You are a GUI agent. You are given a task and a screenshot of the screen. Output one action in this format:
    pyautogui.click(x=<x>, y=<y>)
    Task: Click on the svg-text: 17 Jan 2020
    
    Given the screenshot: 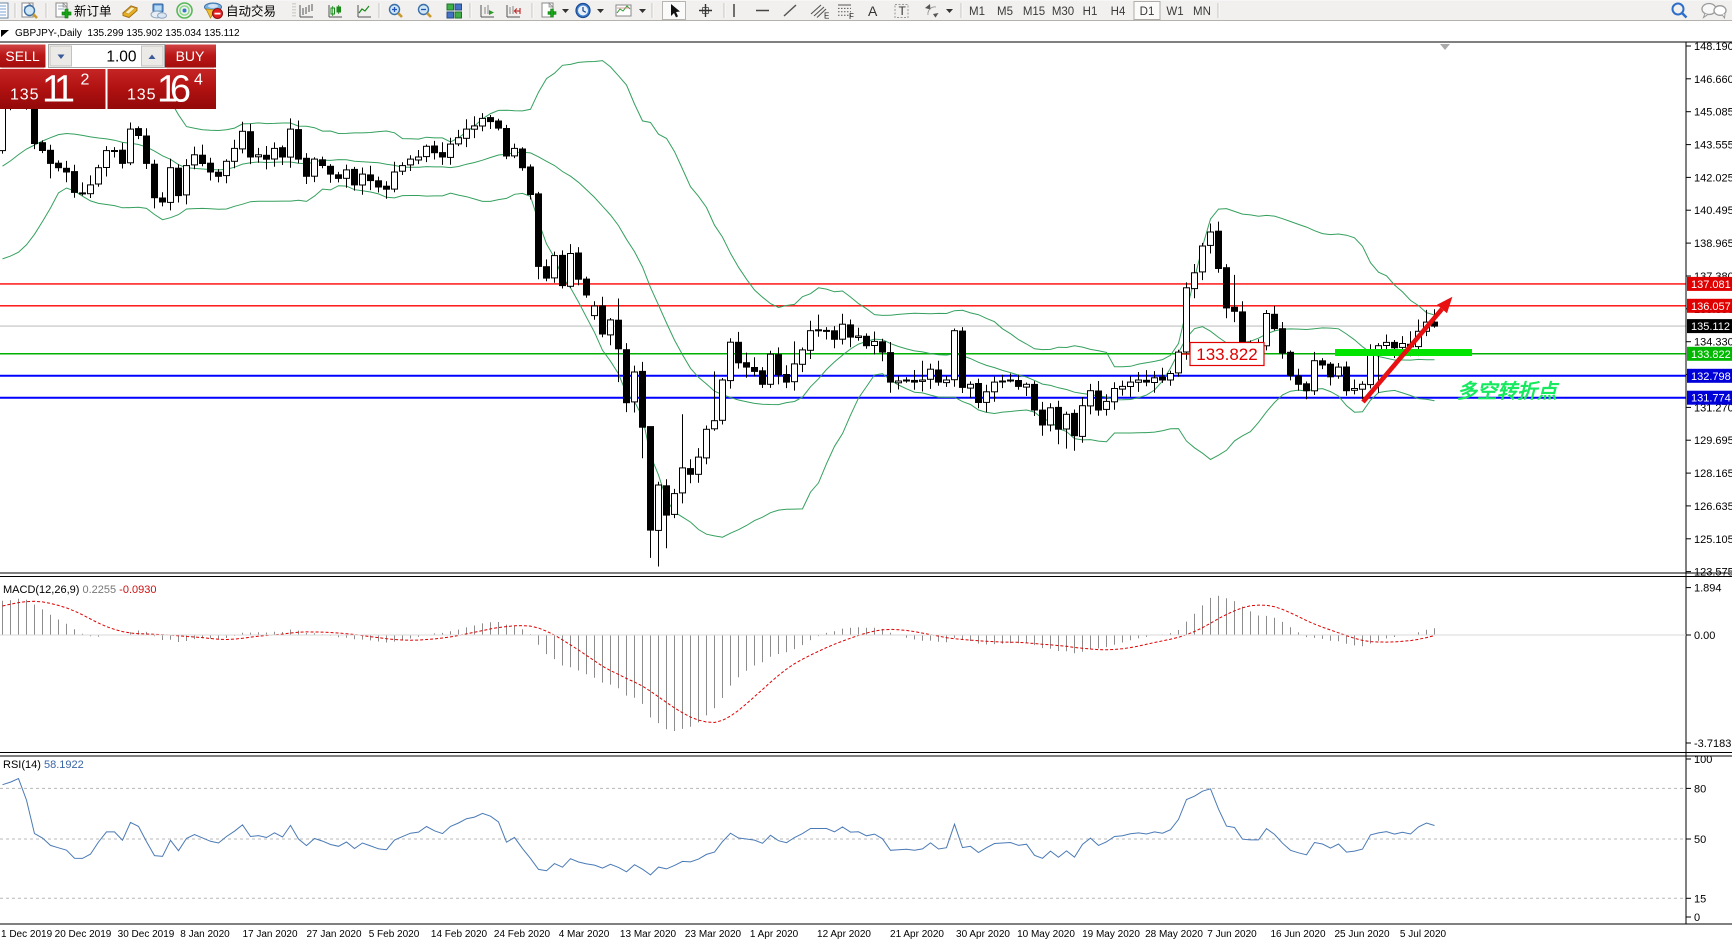 What is the action you would take?
    pyautogui.click(x=269, y=934)
    